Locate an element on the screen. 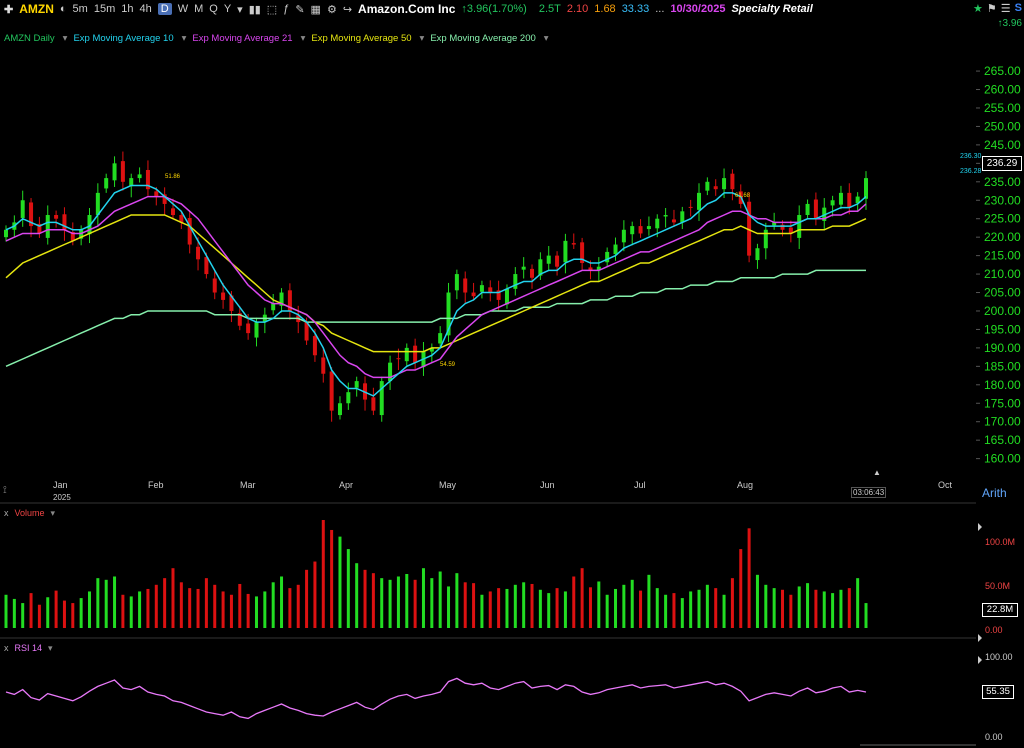 This screenshot has height=748, width=1024. legend-ema21: Exp Moving Average 21 is located at coordinates (242, 38).